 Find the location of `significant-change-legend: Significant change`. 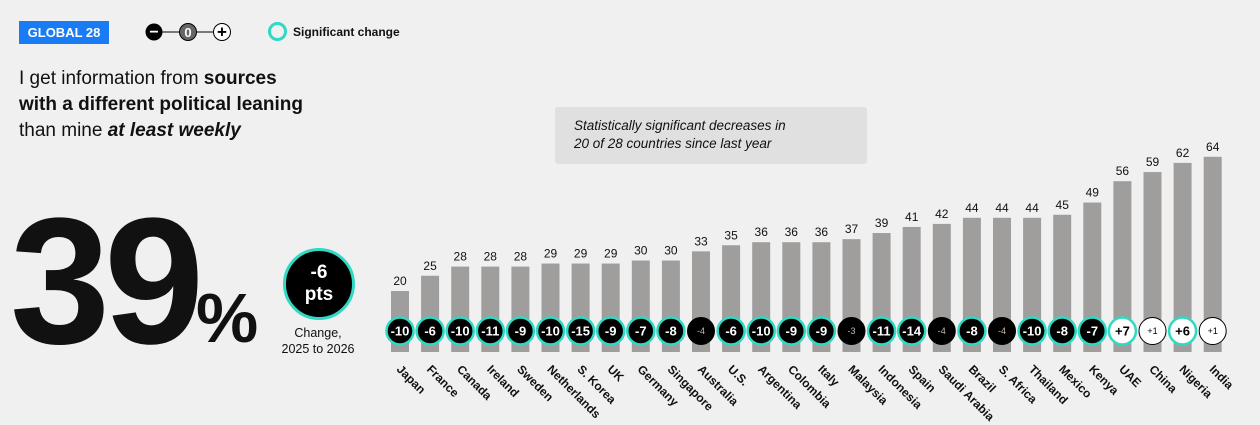

significant-change-legend: Significant change is located at coordinates (334, 31).